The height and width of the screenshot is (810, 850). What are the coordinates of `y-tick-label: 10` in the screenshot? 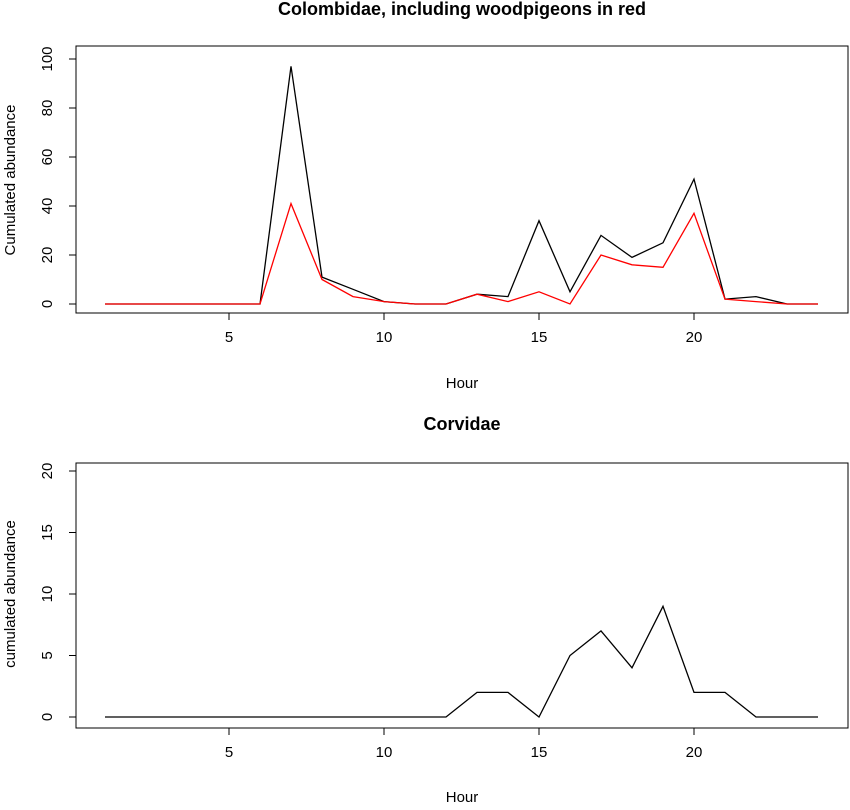 It's located at (47, 594).